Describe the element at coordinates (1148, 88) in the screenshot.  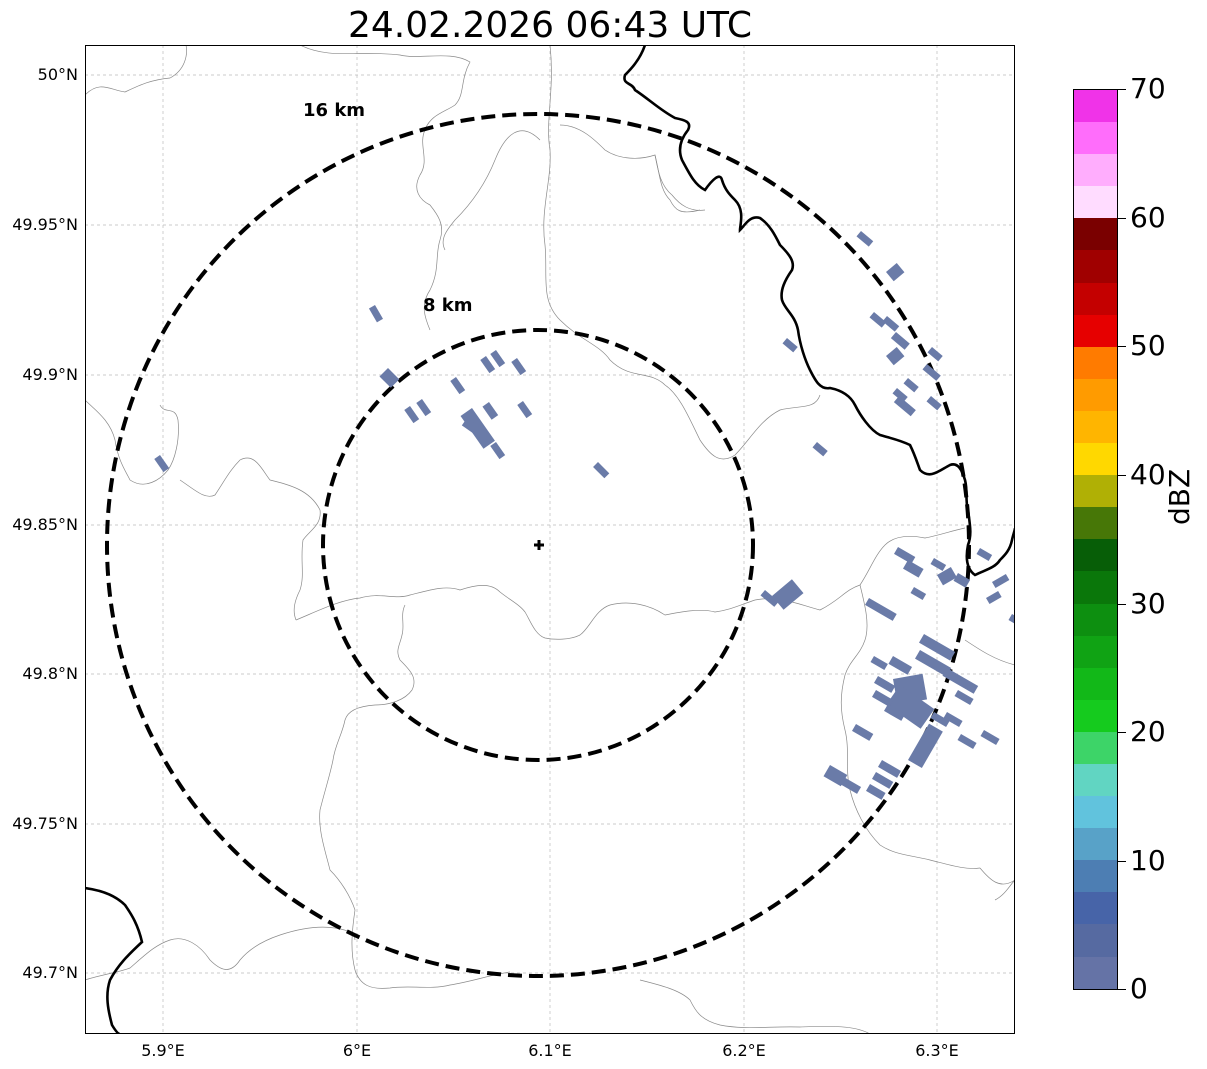
I see `colorbar-tick-label: 70` at that location.